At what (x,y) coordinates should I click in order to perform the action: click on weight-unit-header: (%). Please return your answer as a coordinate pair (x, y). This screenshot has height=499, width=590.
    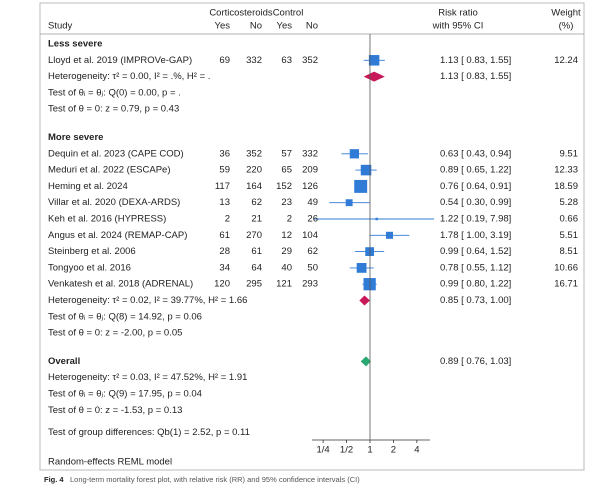
    Looking at the image, I should click on (566, 26).